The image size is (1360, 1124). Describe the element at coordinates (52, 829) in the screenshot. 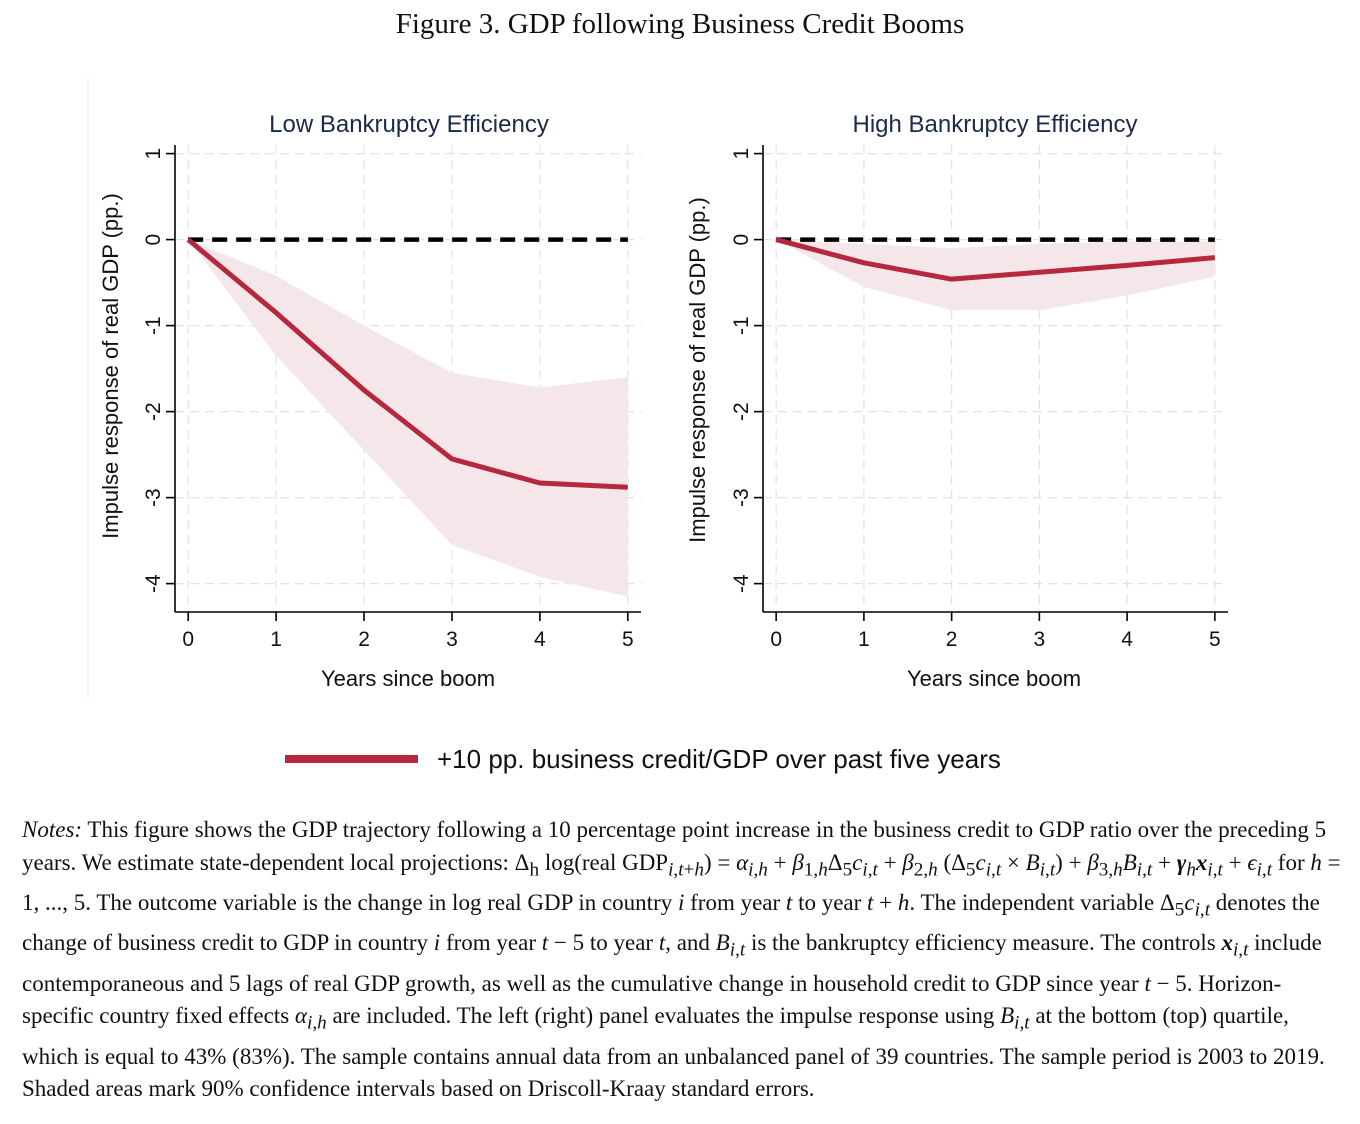

I see `notes-label: Notes:` at that location.